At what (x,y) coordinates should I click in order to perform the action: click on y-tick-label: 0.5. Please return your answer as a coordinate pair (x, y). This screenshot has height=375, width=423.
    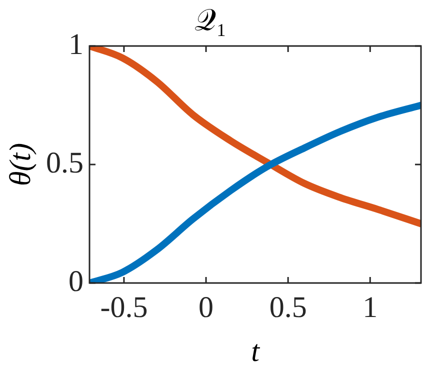
    Looking at the image, I should click on (65, 163).